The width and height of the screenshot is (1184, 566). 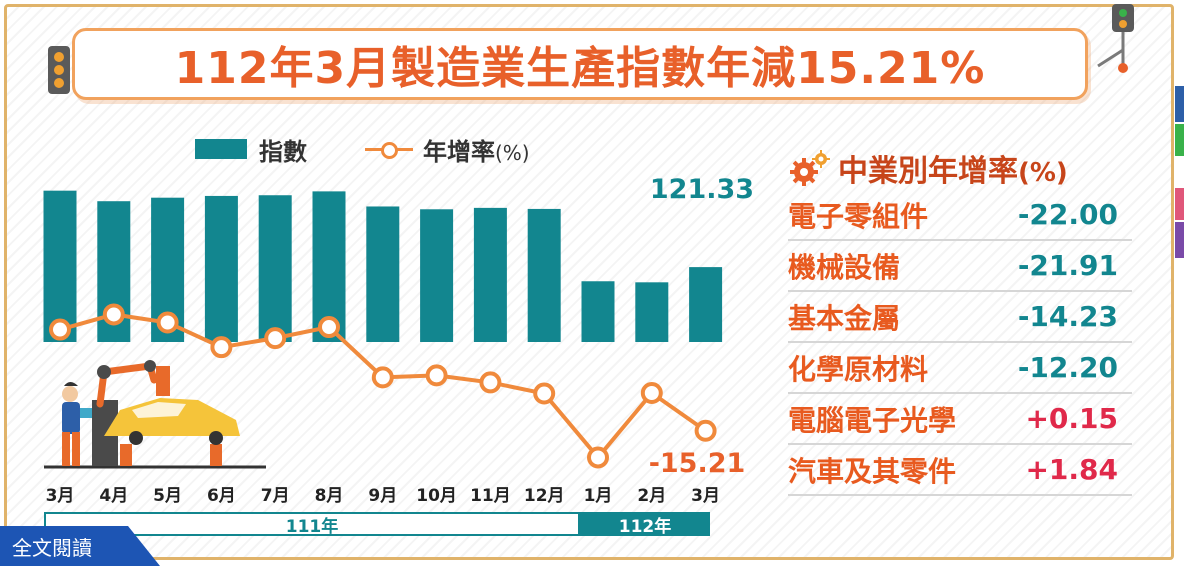 What do you see at coordinates (389, 149) in the screenshot?
I see `legend-line-swatch` at bounding box center [389, 149].